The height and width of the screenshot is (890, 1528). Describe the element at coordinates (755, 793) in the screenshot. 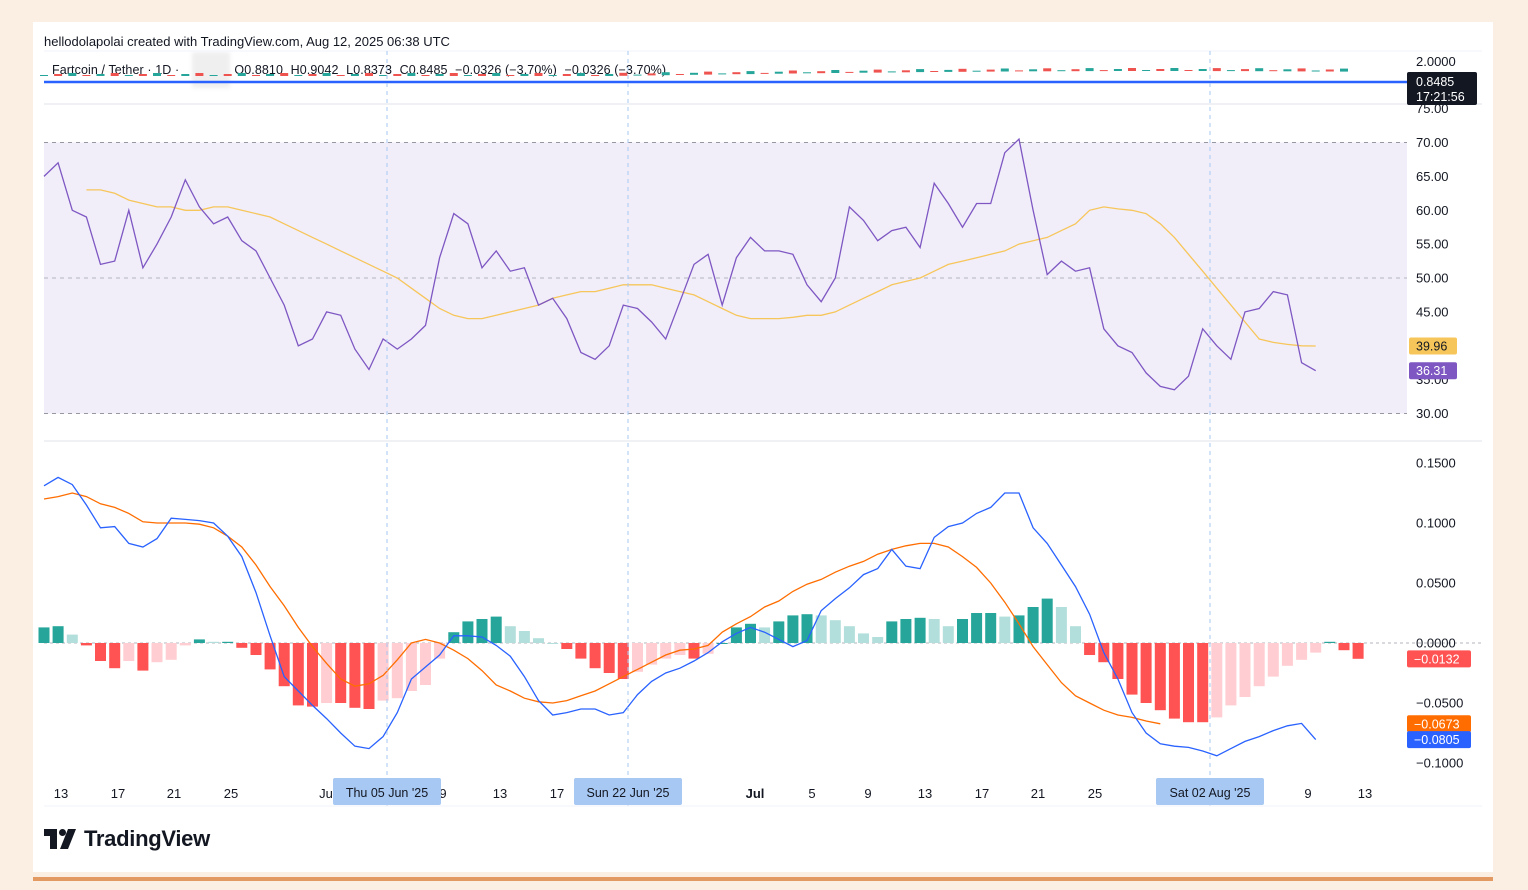

I see `time-axis-tick: Jul` at that location.